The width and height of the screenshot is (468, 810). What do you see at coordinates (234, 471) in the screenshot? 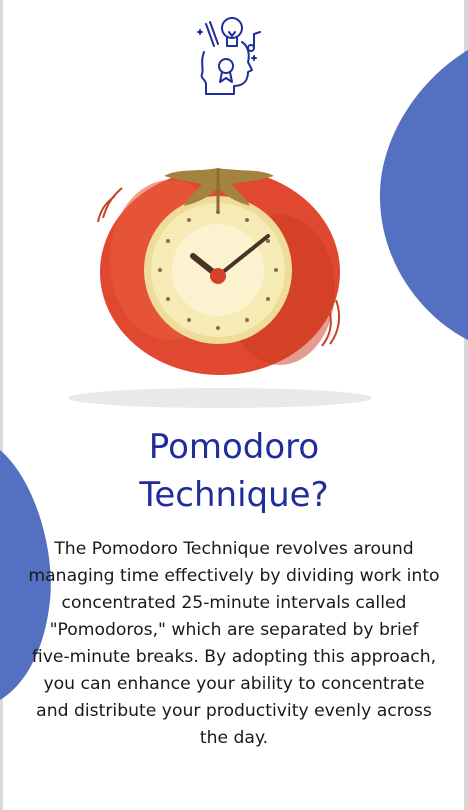
I see `page-title: Pomodoro Technique?` at bounding box center [234, 471].